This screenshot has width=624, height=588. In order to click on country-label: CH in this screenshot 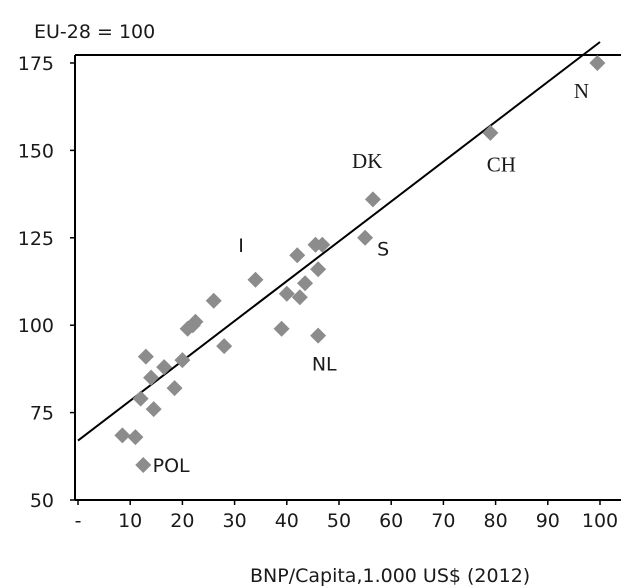, I will do `click(501, 164)`.